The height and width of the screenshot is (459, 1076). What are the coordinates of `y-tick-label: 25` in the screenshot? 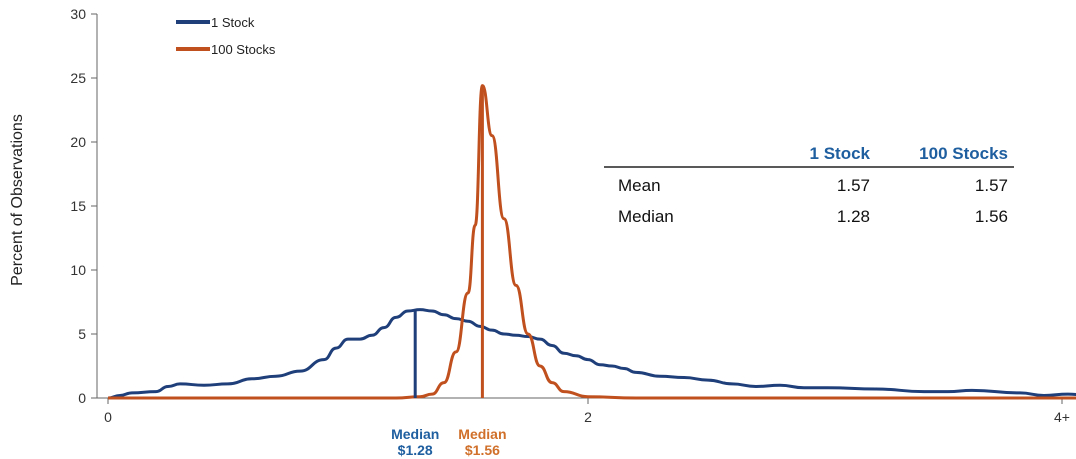 It's located at (78, 78).